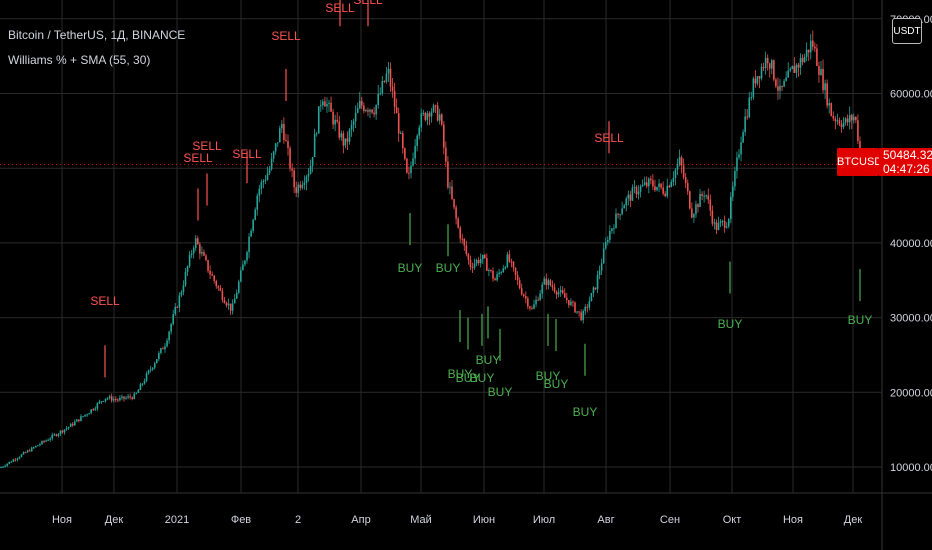  What do you see at coordinates (79, 60) in the screenshot?
I see `indicator-legend: Williams % + SMA (55, 30)` at bounding box center [79, 60].